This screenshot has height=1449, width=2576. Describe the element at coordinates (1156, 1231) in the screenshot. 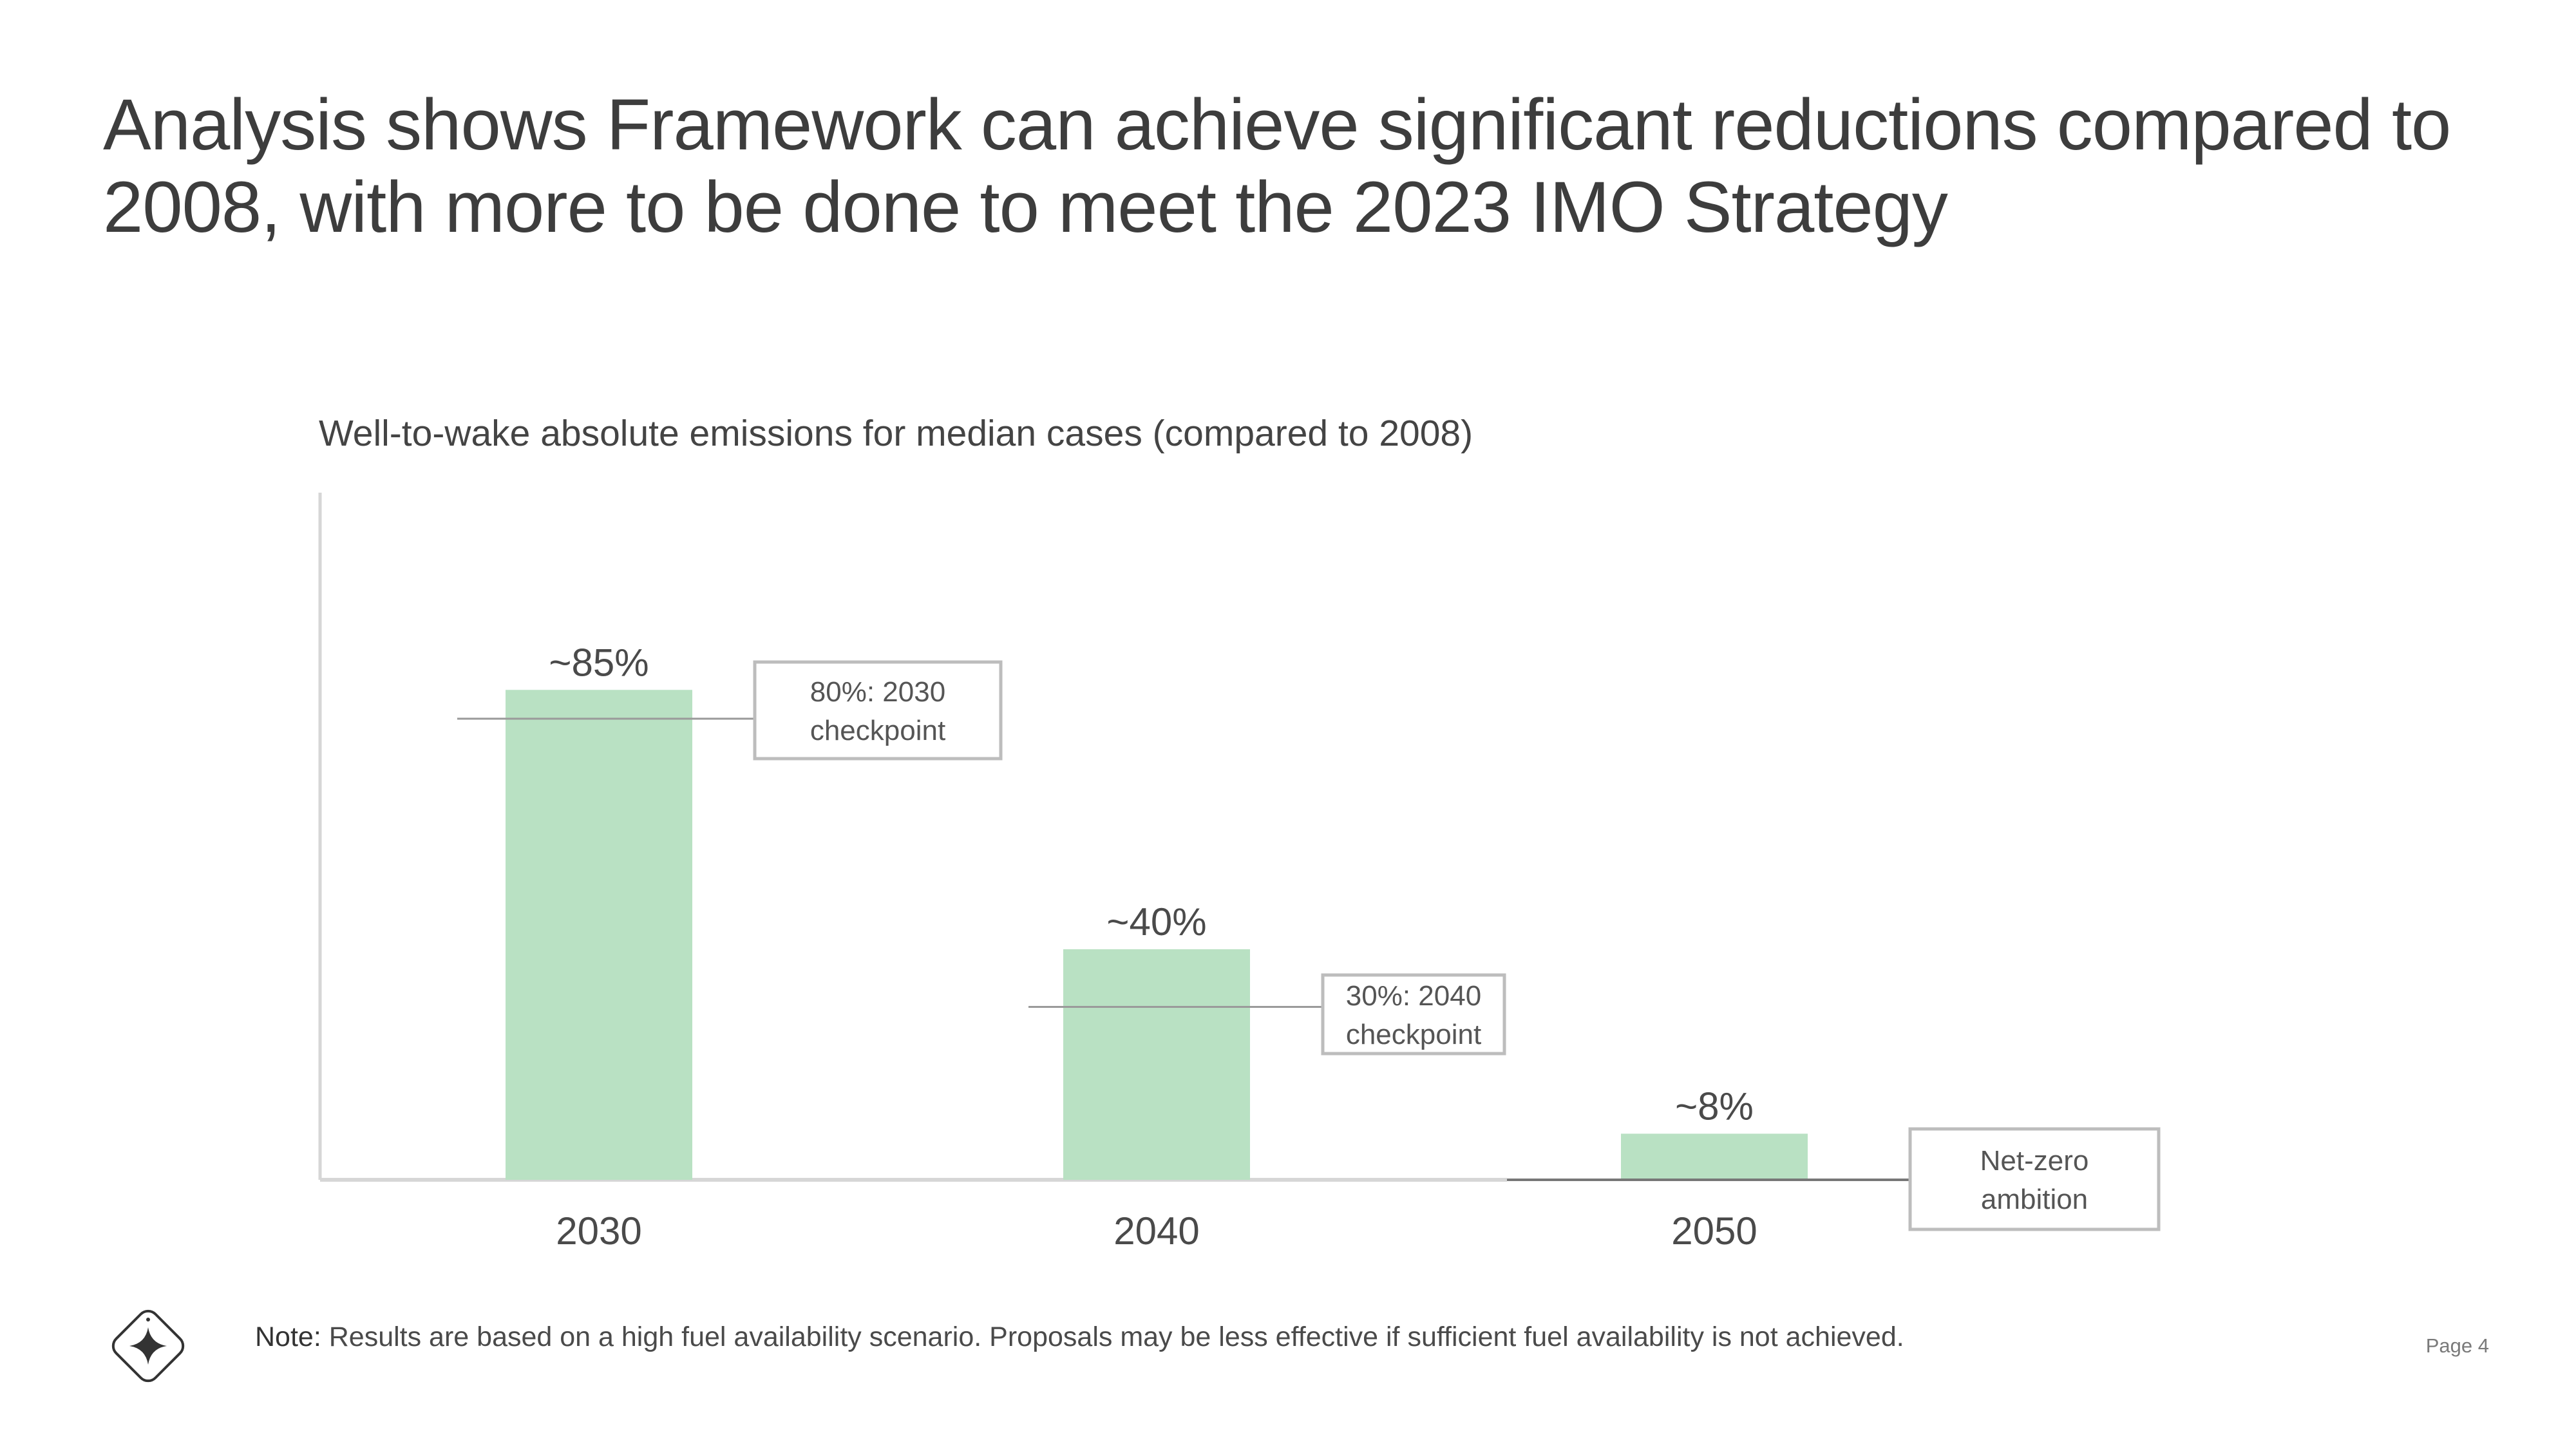

I see `x-tick-label-2040: 2040` at that location.